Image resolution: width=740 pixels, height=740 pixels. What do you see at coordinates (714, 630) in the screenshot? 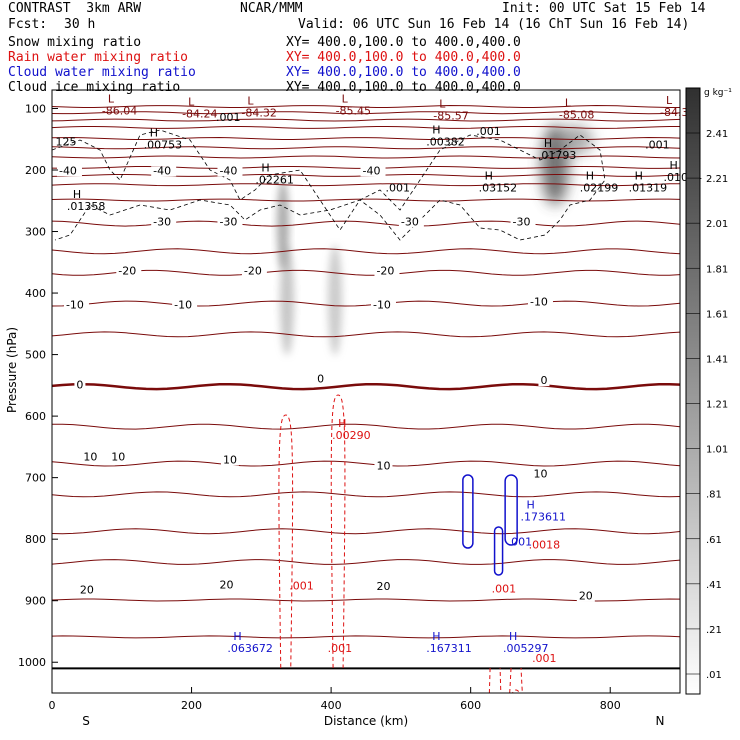
I see `colorbar-tick-label: .21` at bounding box center [714, 630].